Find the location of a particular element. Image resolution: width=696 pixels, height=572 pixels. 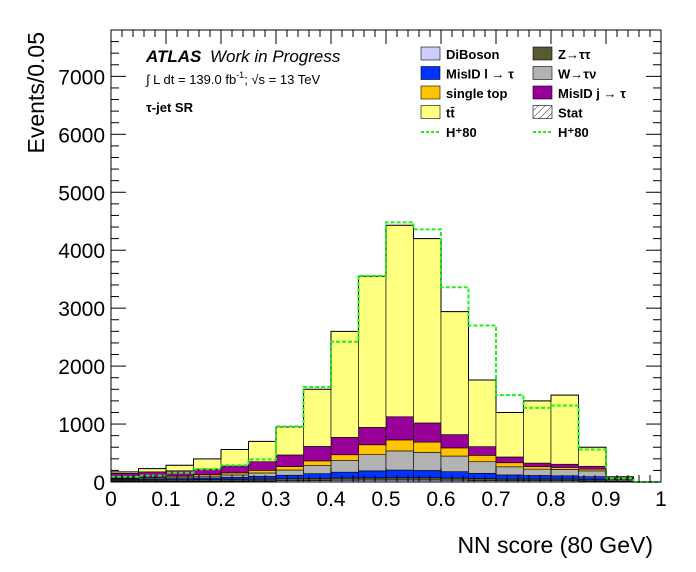

legend-entry-single-top: single top is located at coordinates (463, 93).